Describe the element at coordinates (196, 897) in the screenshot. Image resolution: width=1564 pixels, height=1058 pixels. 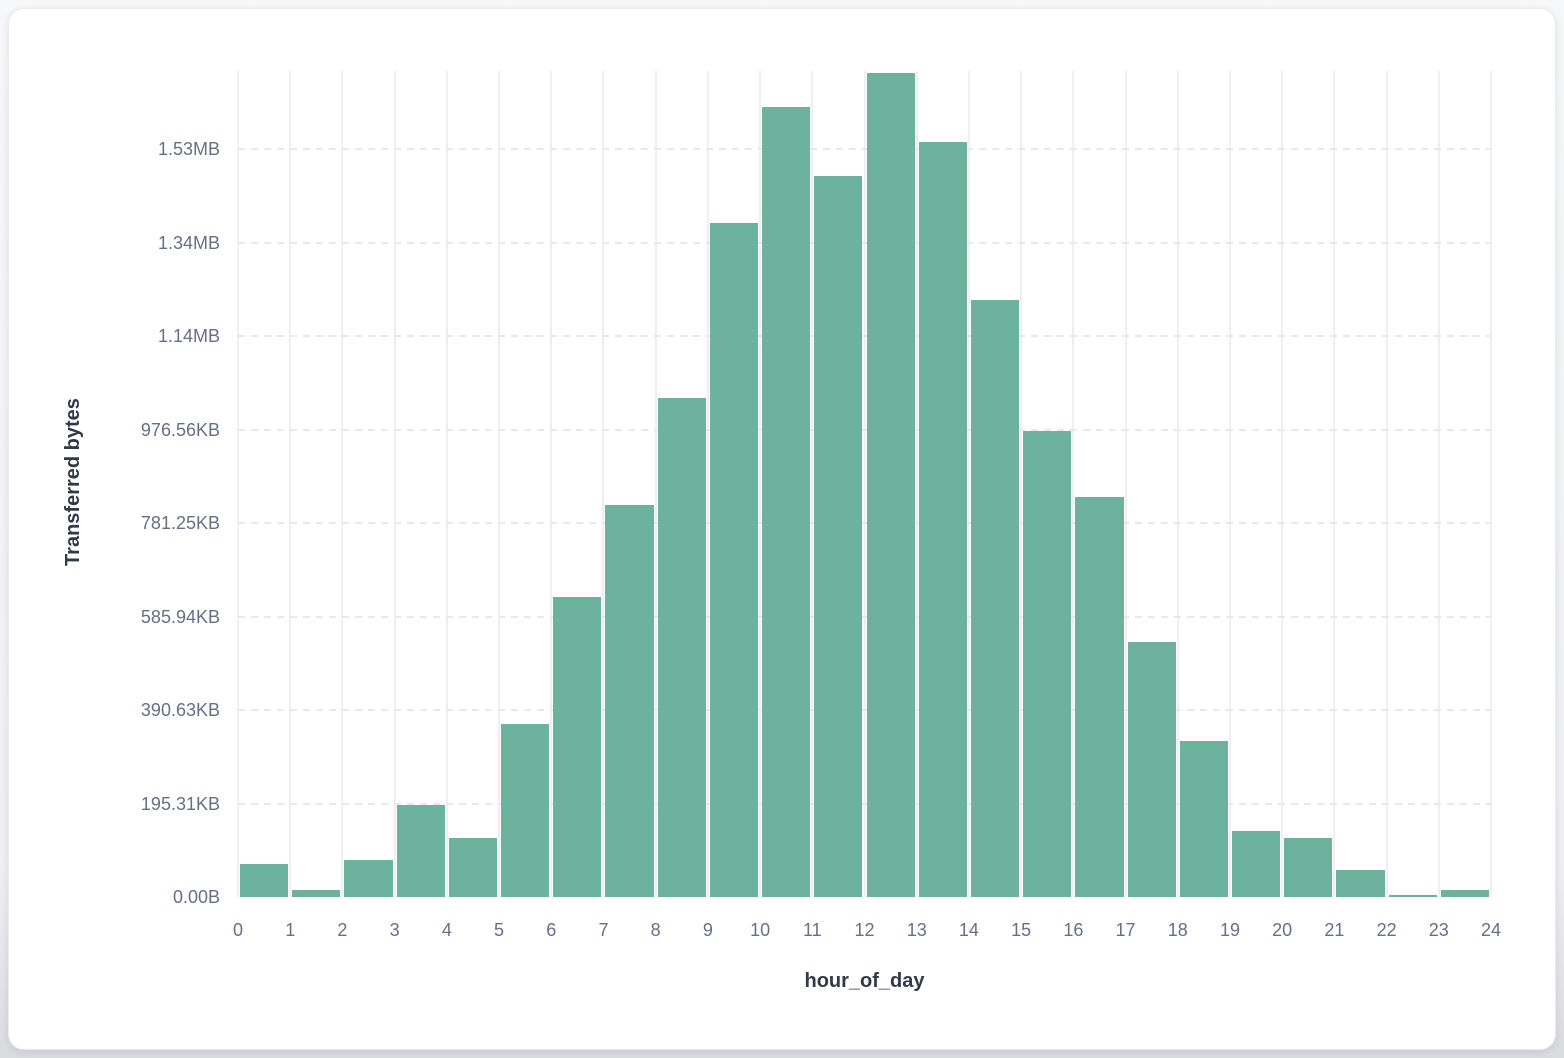
I see `y-tick-label-0.00B: 0.00B` at that location.